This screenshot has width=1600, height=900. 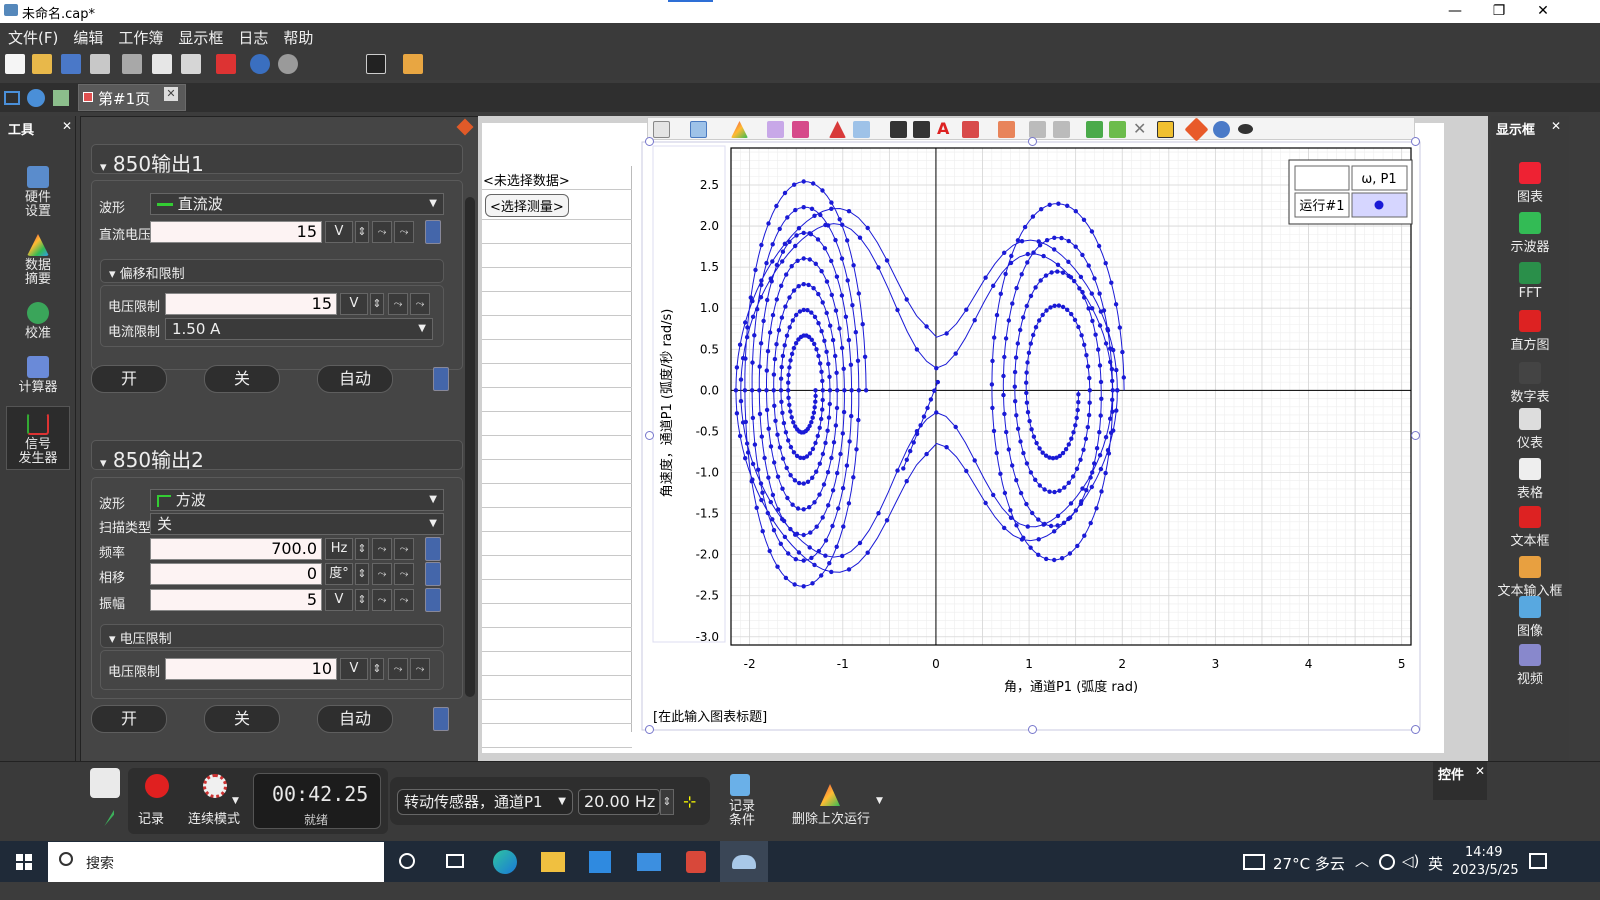 I want to click on taskbar-search-box: 搜索, so click(x=216, y=862).